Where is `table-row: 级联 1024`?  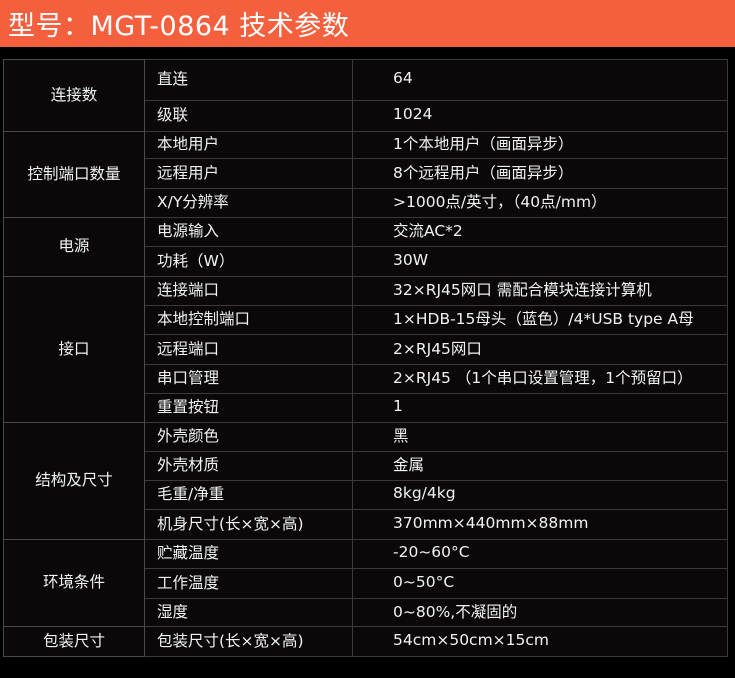
table-row: 级联 1024 is located at coordinates (366, 116).